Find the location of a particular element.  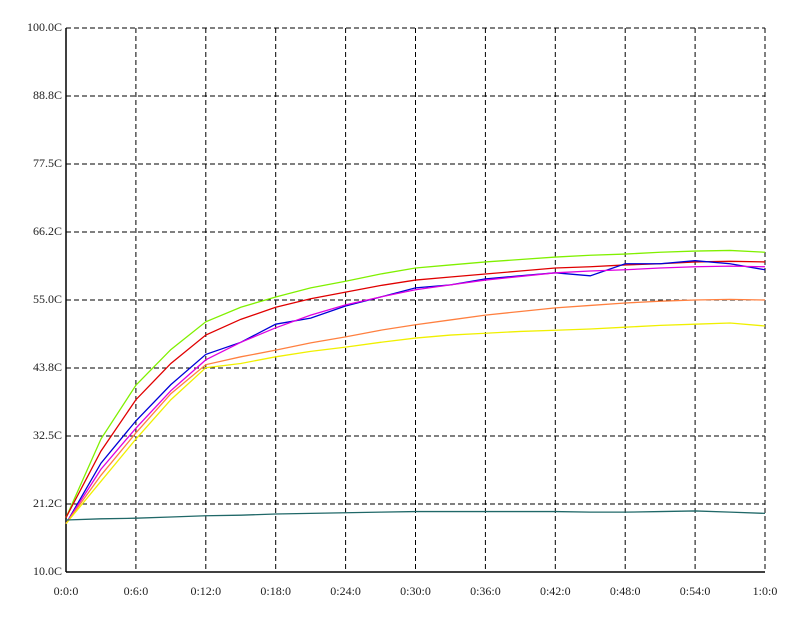

y-tick-label: 32.5C is located at coordinates (47, 435).